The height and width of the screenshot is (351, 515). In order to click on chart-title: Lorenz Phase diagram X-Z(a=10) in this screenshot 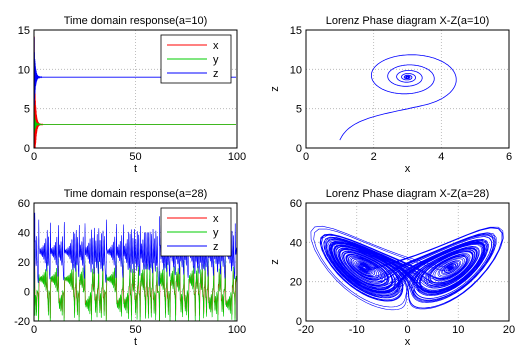, I will do `click(408, 21)`.